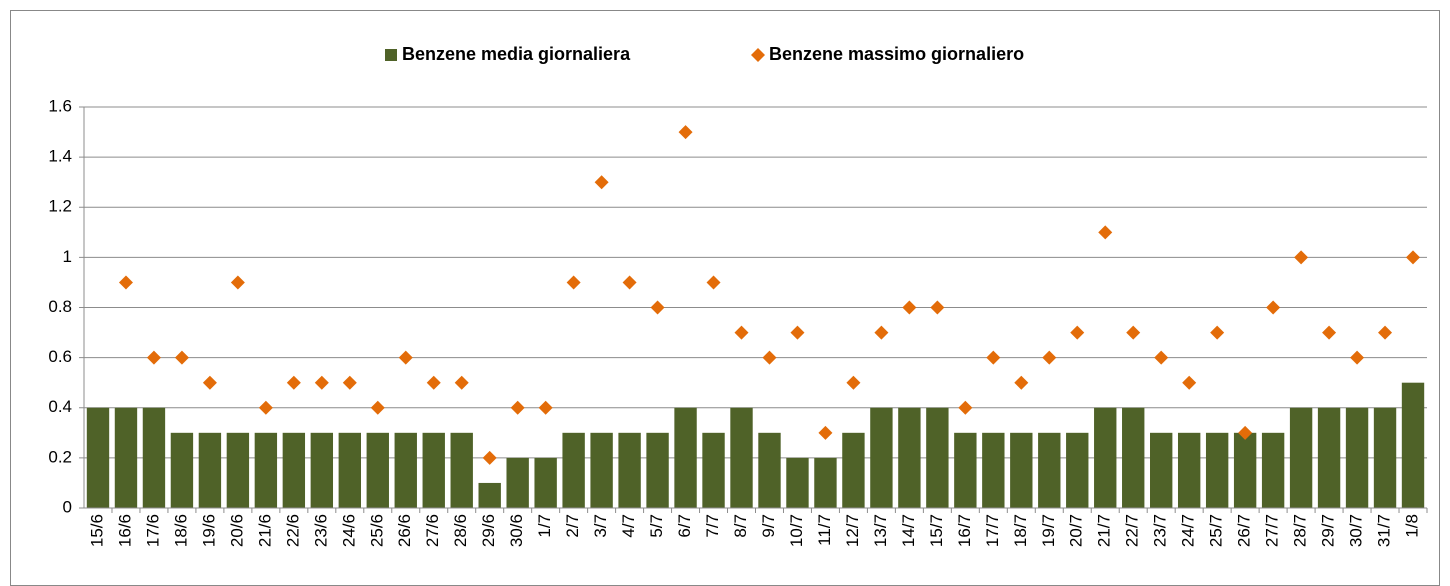 The width and height of the screenshot is (1450, 586). Describe the element at coordinates (600, 526) in the screenshot. I see `x-tick-label: 3/7` at that location.